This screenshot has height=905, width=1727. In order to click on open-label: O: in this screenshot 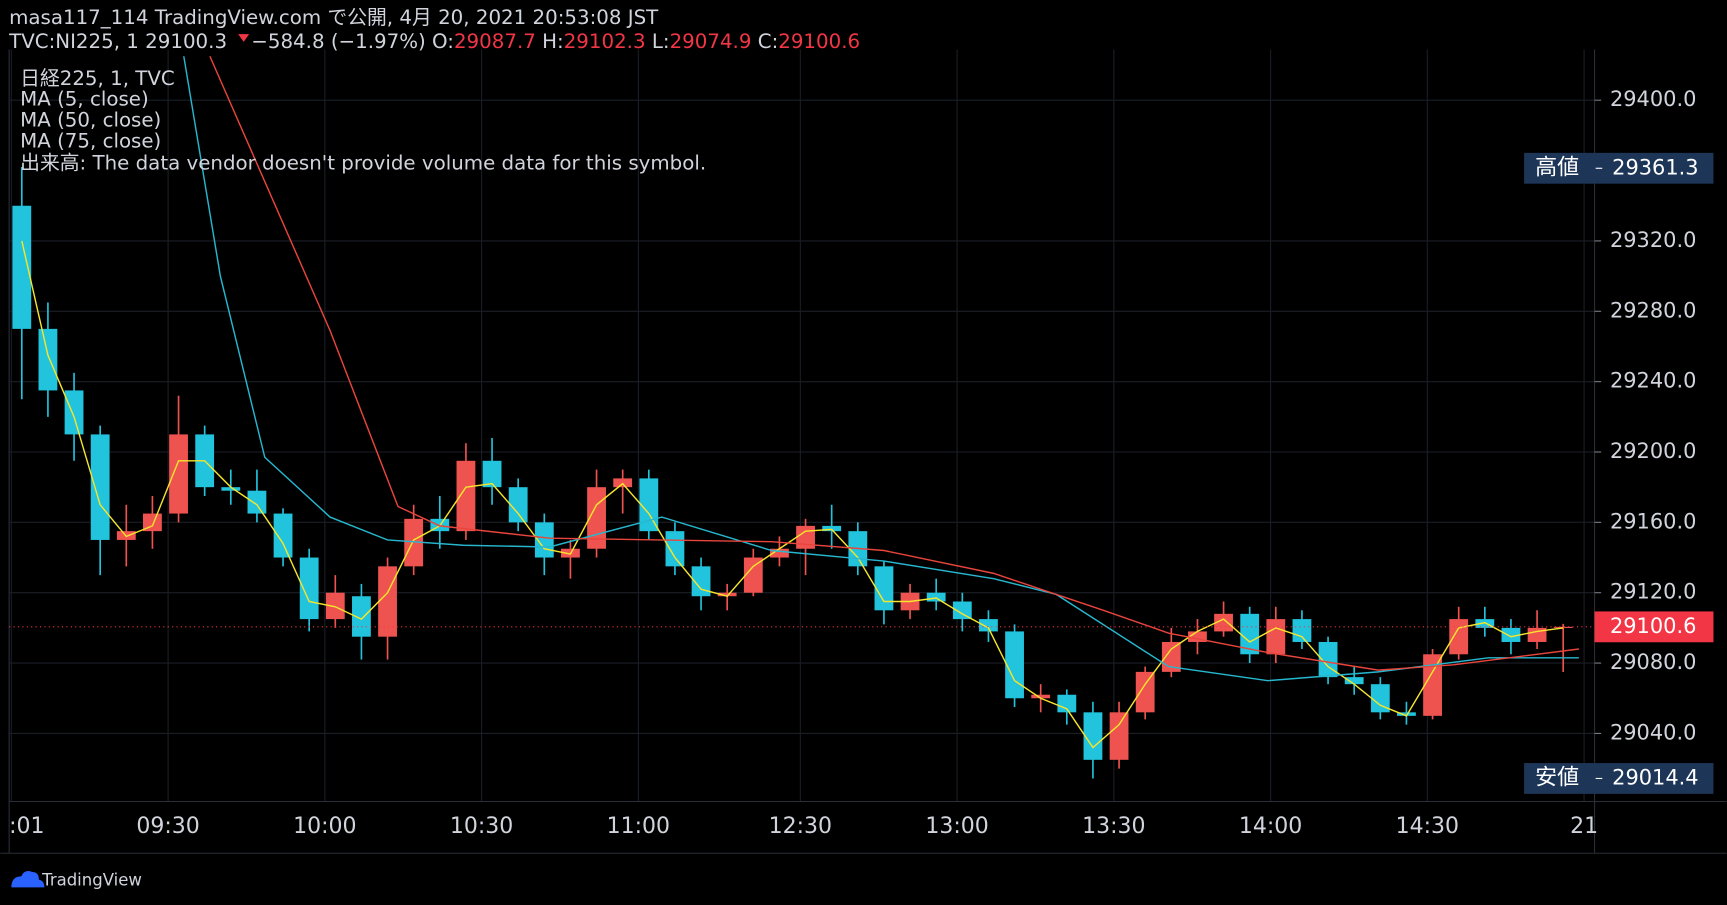, I will do `click(443, 40)`.